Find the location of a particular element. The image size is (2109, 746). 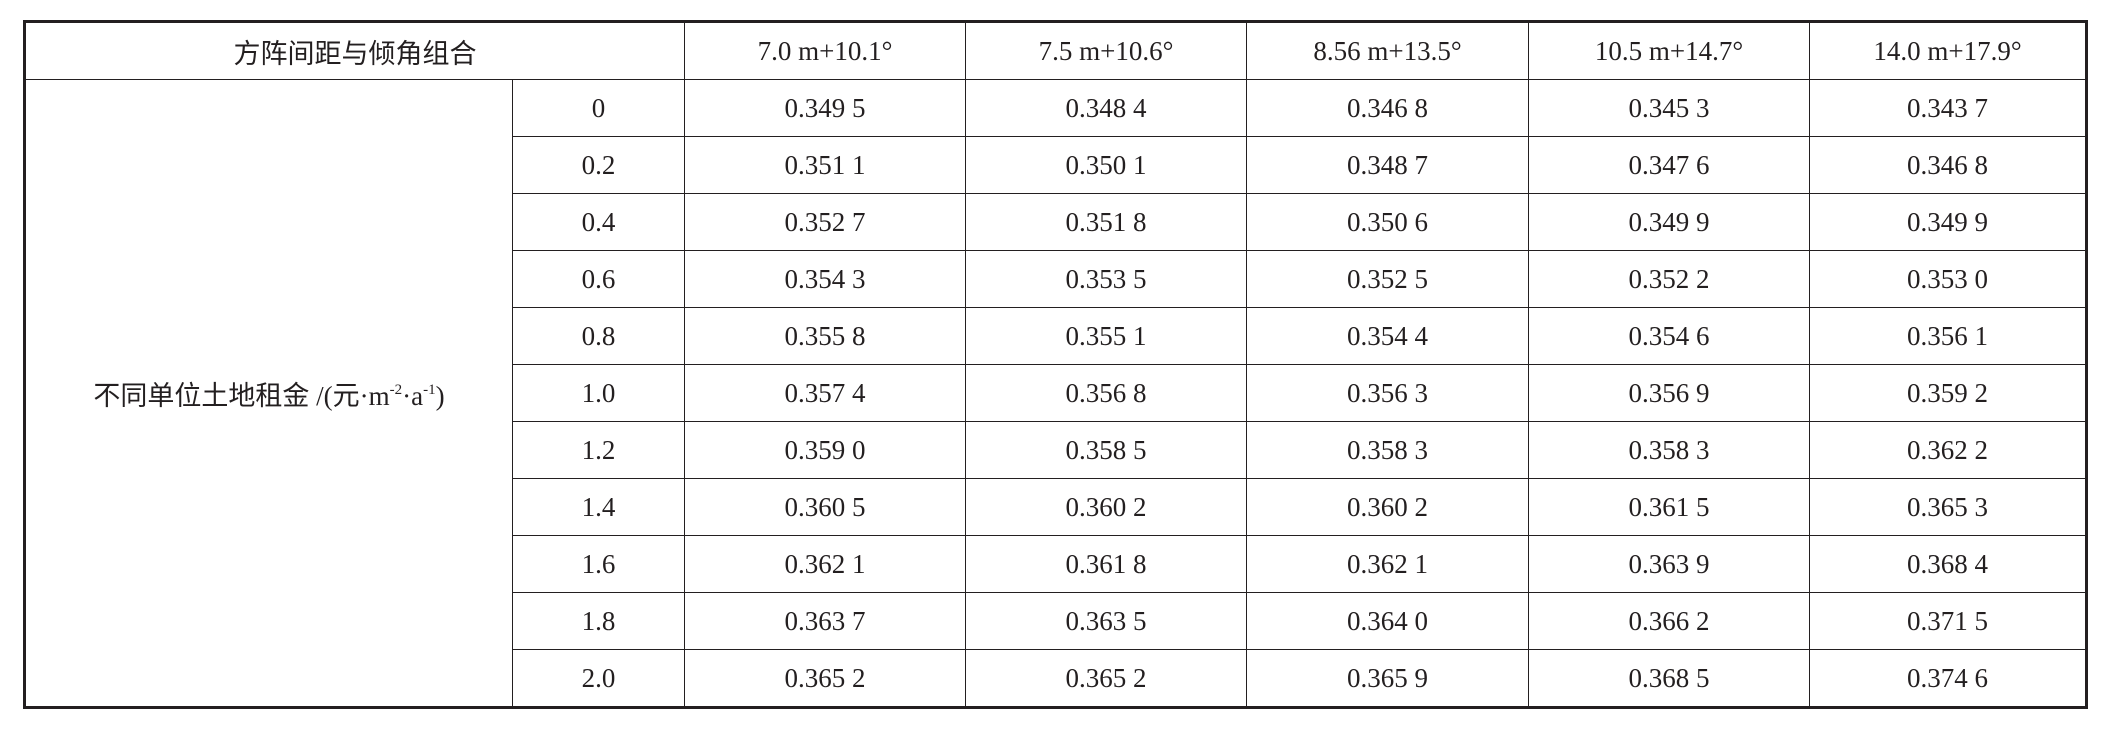

data-row: 1.4 0.360 5 0.360 2 0.360 2 0.361 5 0.365 3 is located at coordinates (1056, 507).